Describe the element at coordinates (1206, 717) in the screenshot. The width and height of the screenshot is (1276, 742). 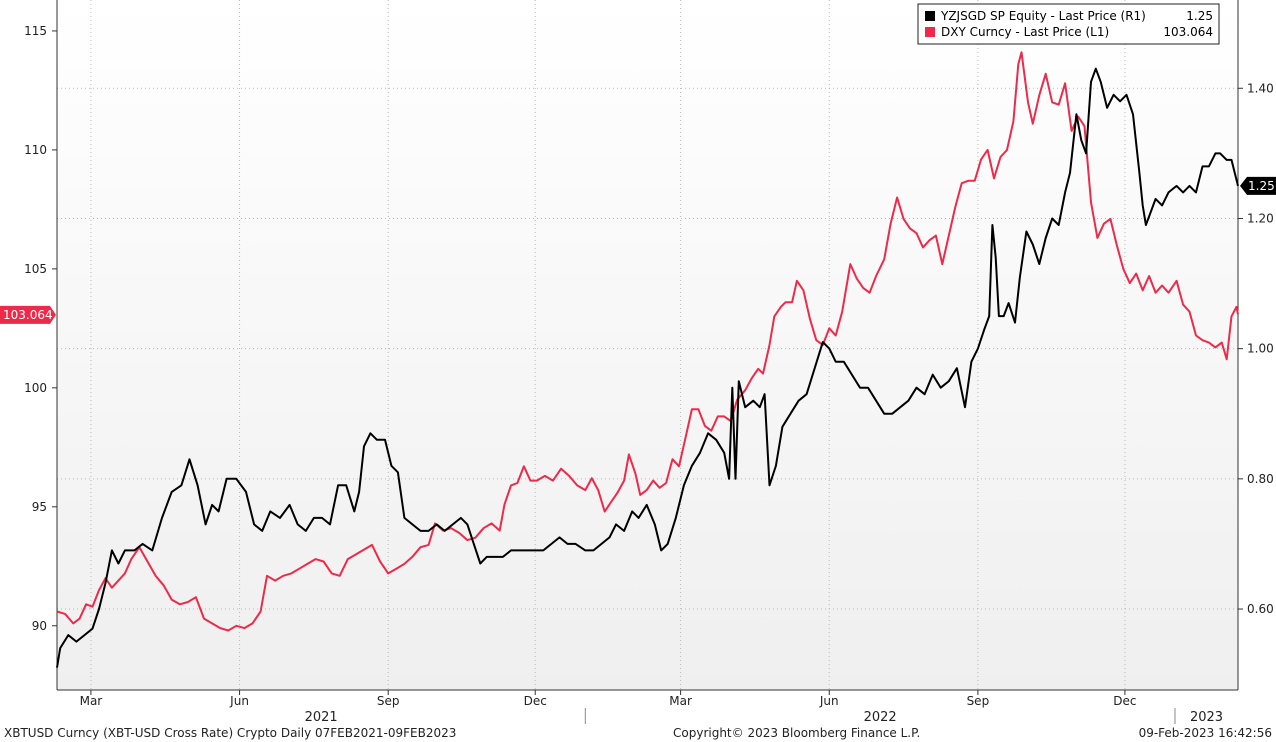
I see `year-label: 2023` at that location.